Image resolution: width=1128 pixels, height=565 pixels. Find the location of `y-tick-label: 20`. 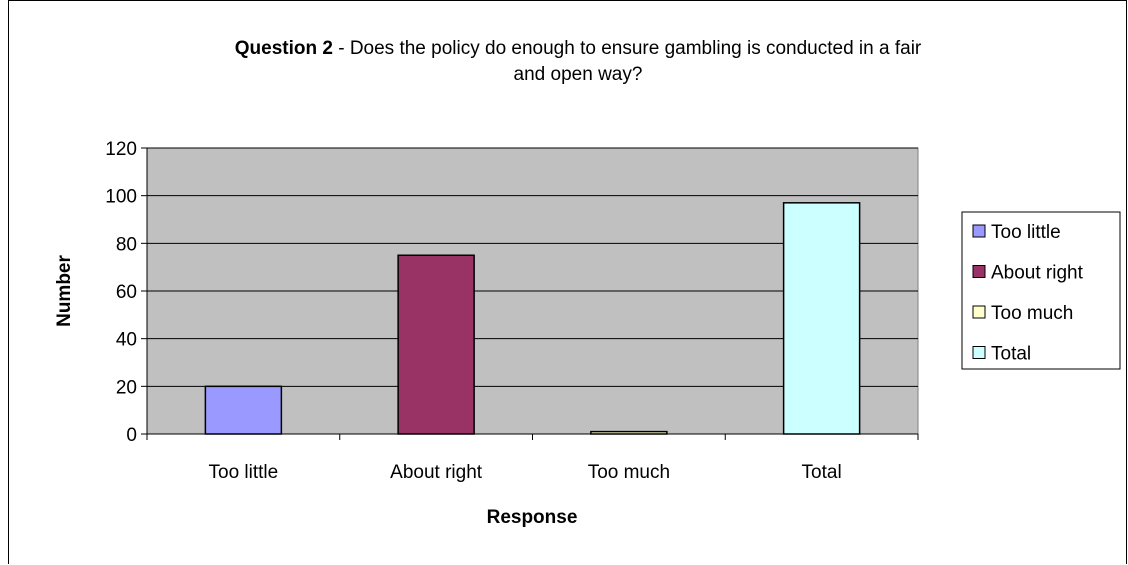

y-tick-label: 20 is located at coordinates (126, 387).